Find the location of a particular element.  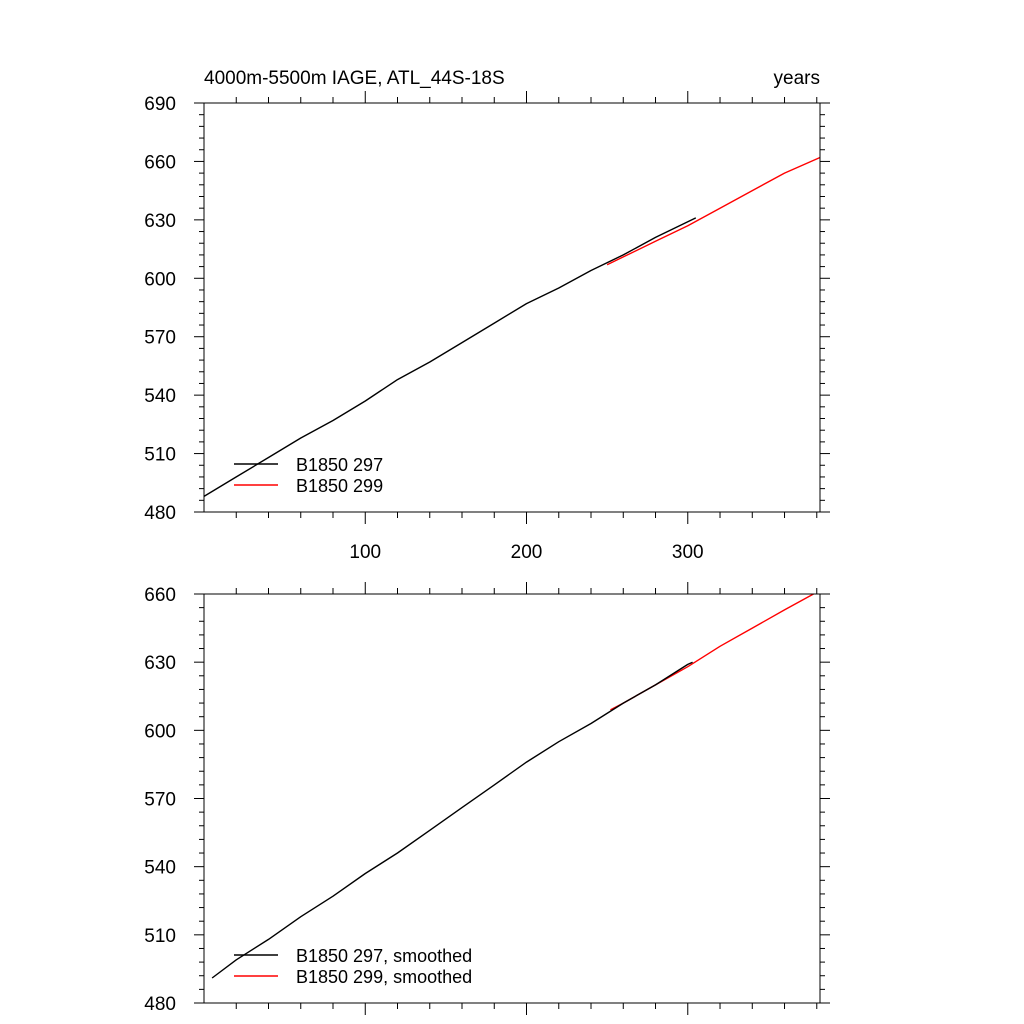

x-tick-label: 200 is located at coordinates (527, 552).